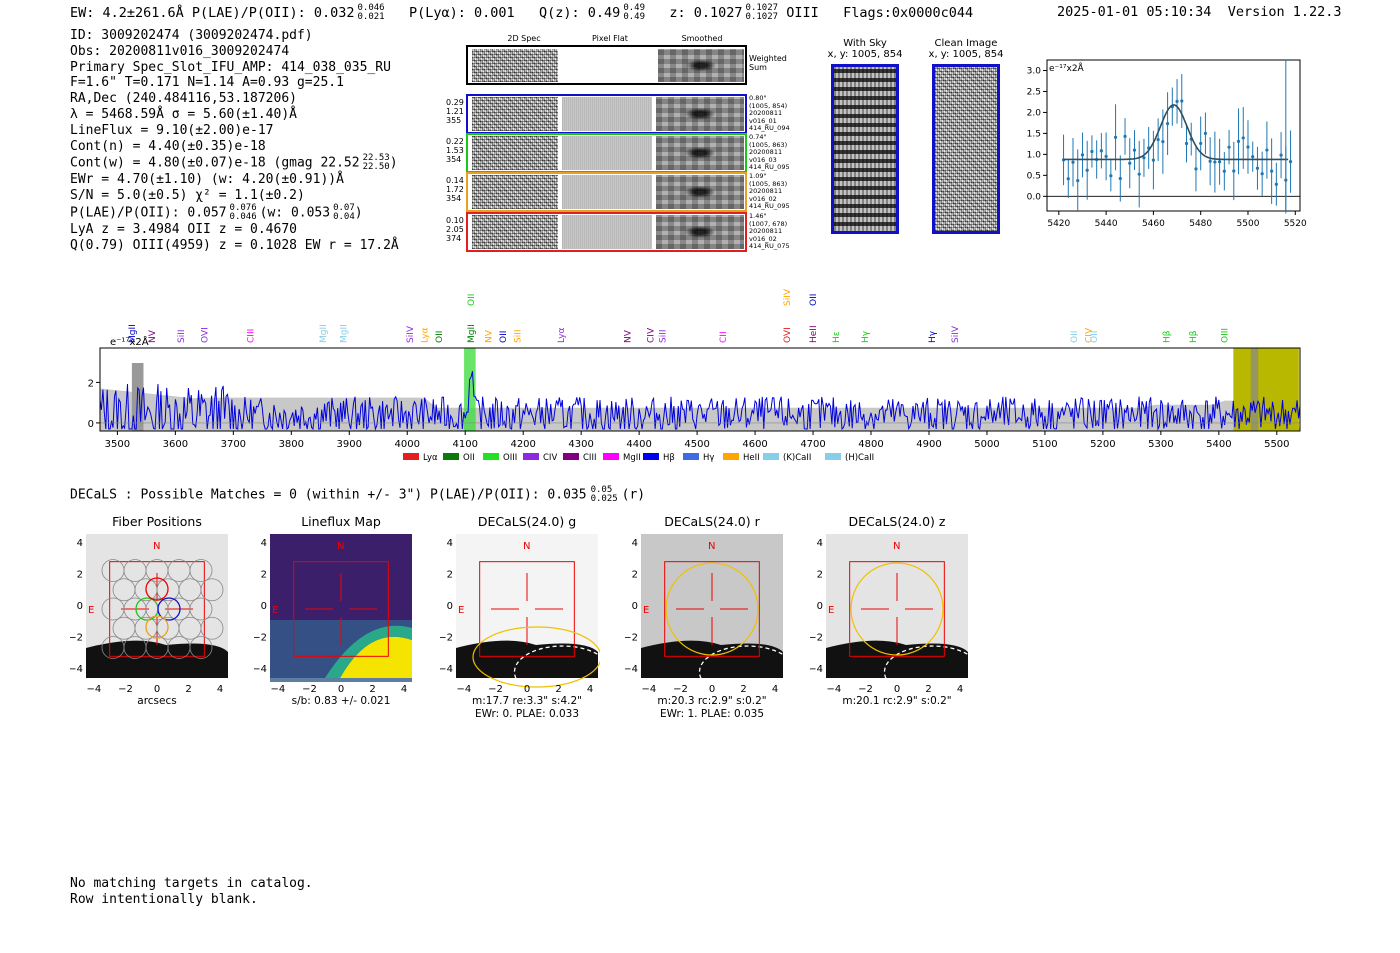 The width and height of the screenshot is (1400, 953). What do you see at coordinates (80, 606) in the screenshot?
I see `decals-y-tick-label: 0` at bounding box center [80, 606].